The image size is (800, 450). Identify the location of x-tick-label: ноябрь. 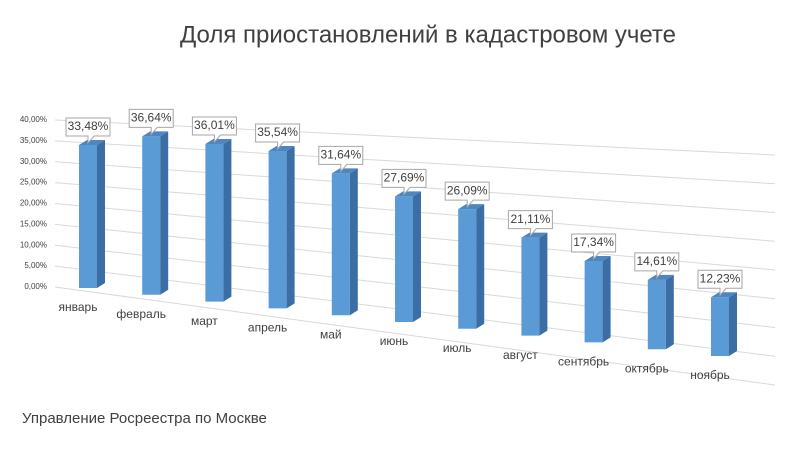
(710, 375).